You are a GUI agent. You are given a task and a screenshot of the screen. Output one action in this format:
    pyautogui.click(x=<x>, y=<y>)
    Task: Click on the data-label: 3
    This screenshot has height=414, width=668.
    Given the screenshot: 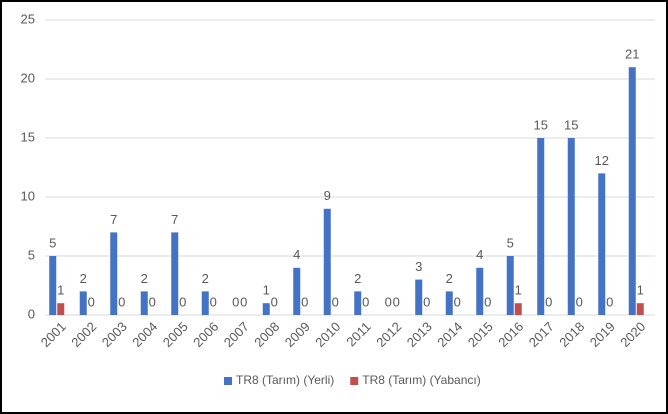 What is the action you would take?
    pyautogui.click(x=418, y=266)
    